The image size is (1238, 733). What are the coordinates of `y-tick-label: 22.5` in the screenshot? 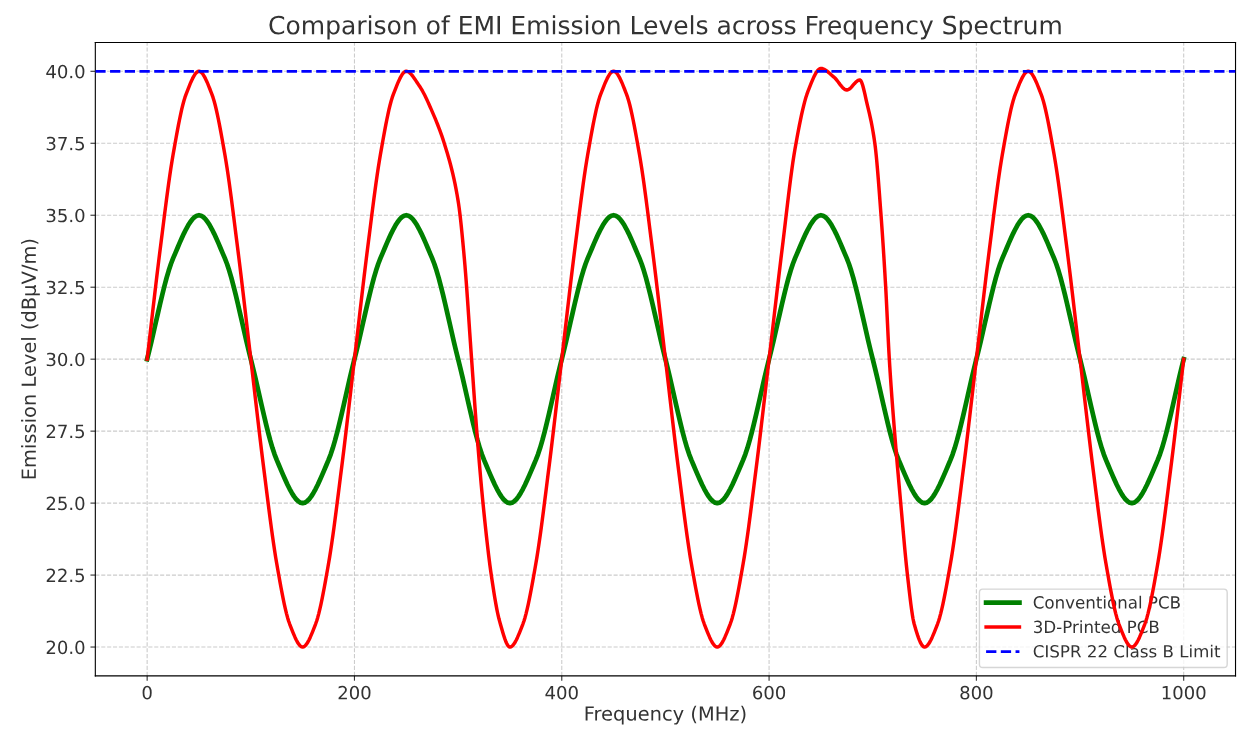 It's located at (65, 575).